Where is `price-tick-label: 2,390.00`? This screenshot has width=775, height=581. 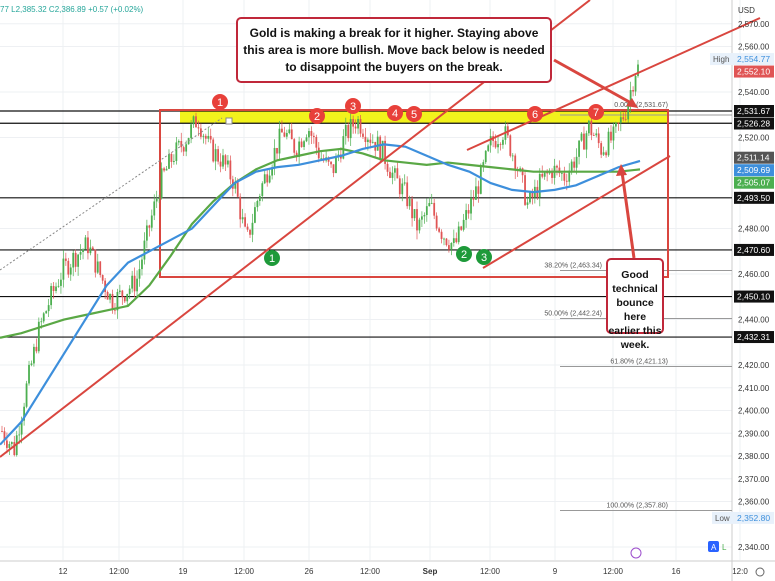 price-tick-label: 2,390.00 is located at coordinates (754, 433).